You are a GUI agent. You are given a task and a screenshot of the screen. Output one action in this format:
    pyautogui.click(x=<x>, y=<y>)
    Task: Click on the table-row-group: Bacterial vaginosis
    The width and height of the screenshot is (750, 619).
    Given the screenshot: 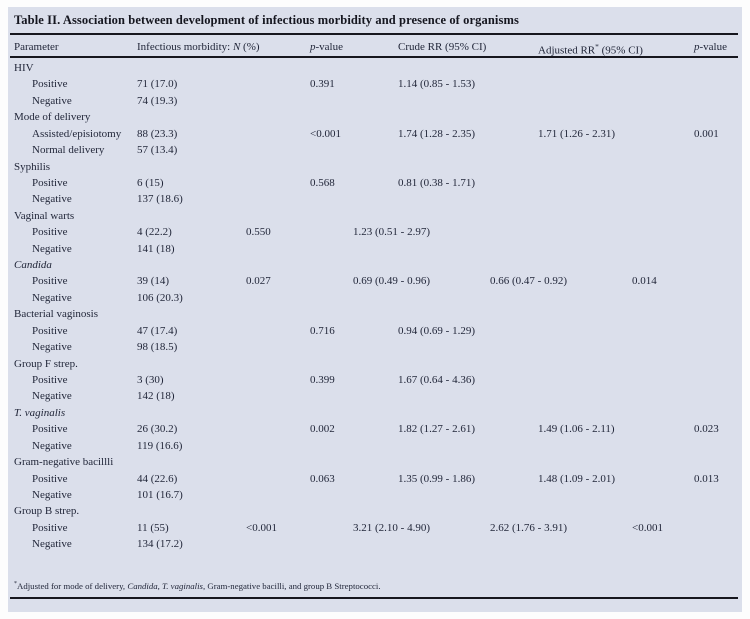 What is the action you would take?
    pyautogui.click(x=375, y=314)
    